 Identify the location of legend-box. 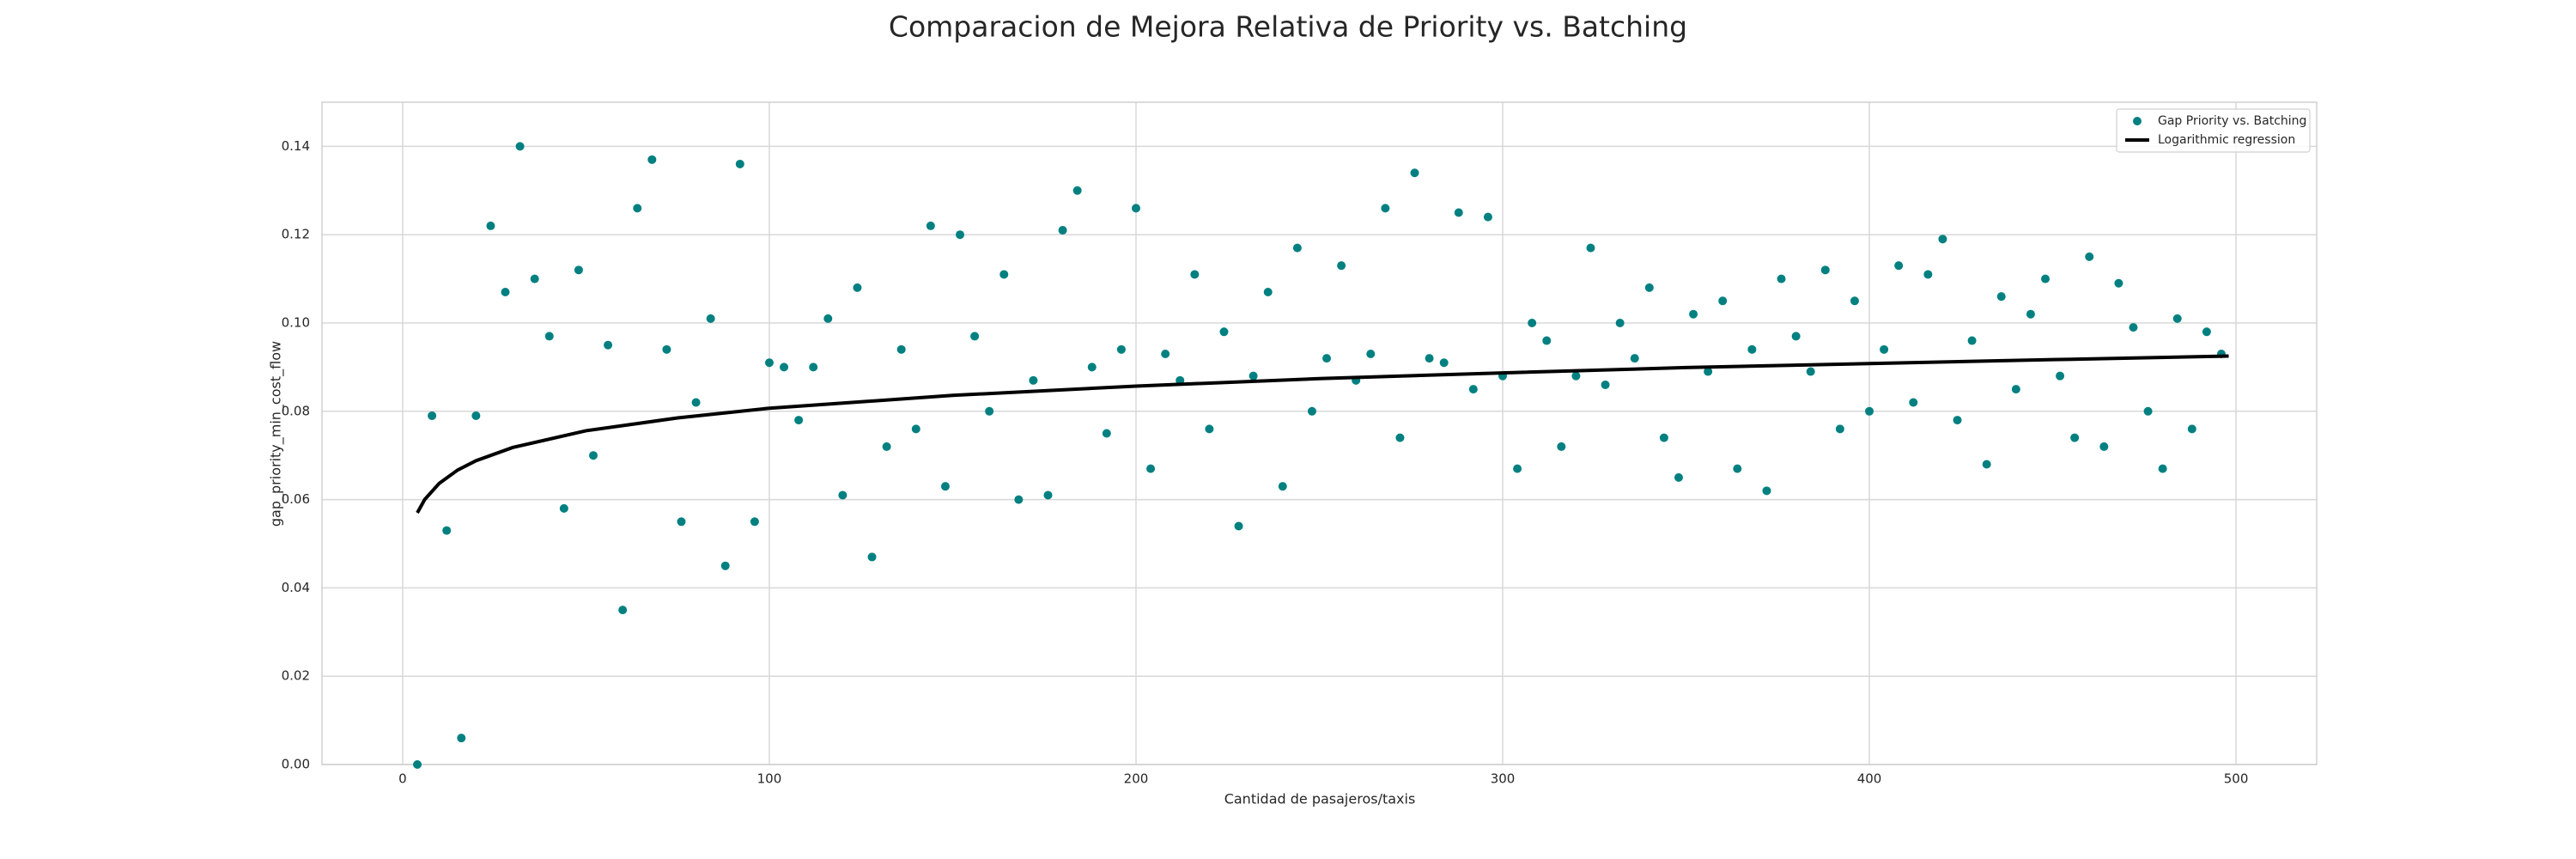
(2214, 130).